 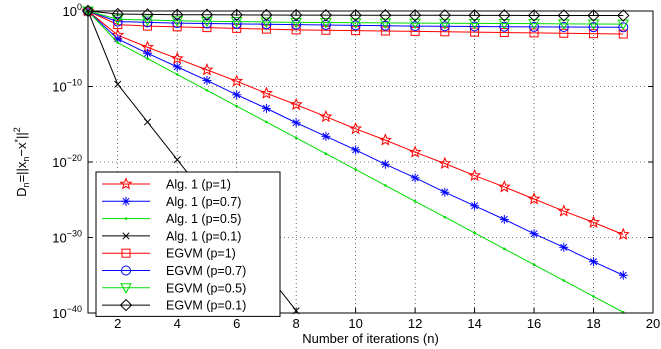 I want to click on x-tick-label: 18, so click(x=593, y=323).